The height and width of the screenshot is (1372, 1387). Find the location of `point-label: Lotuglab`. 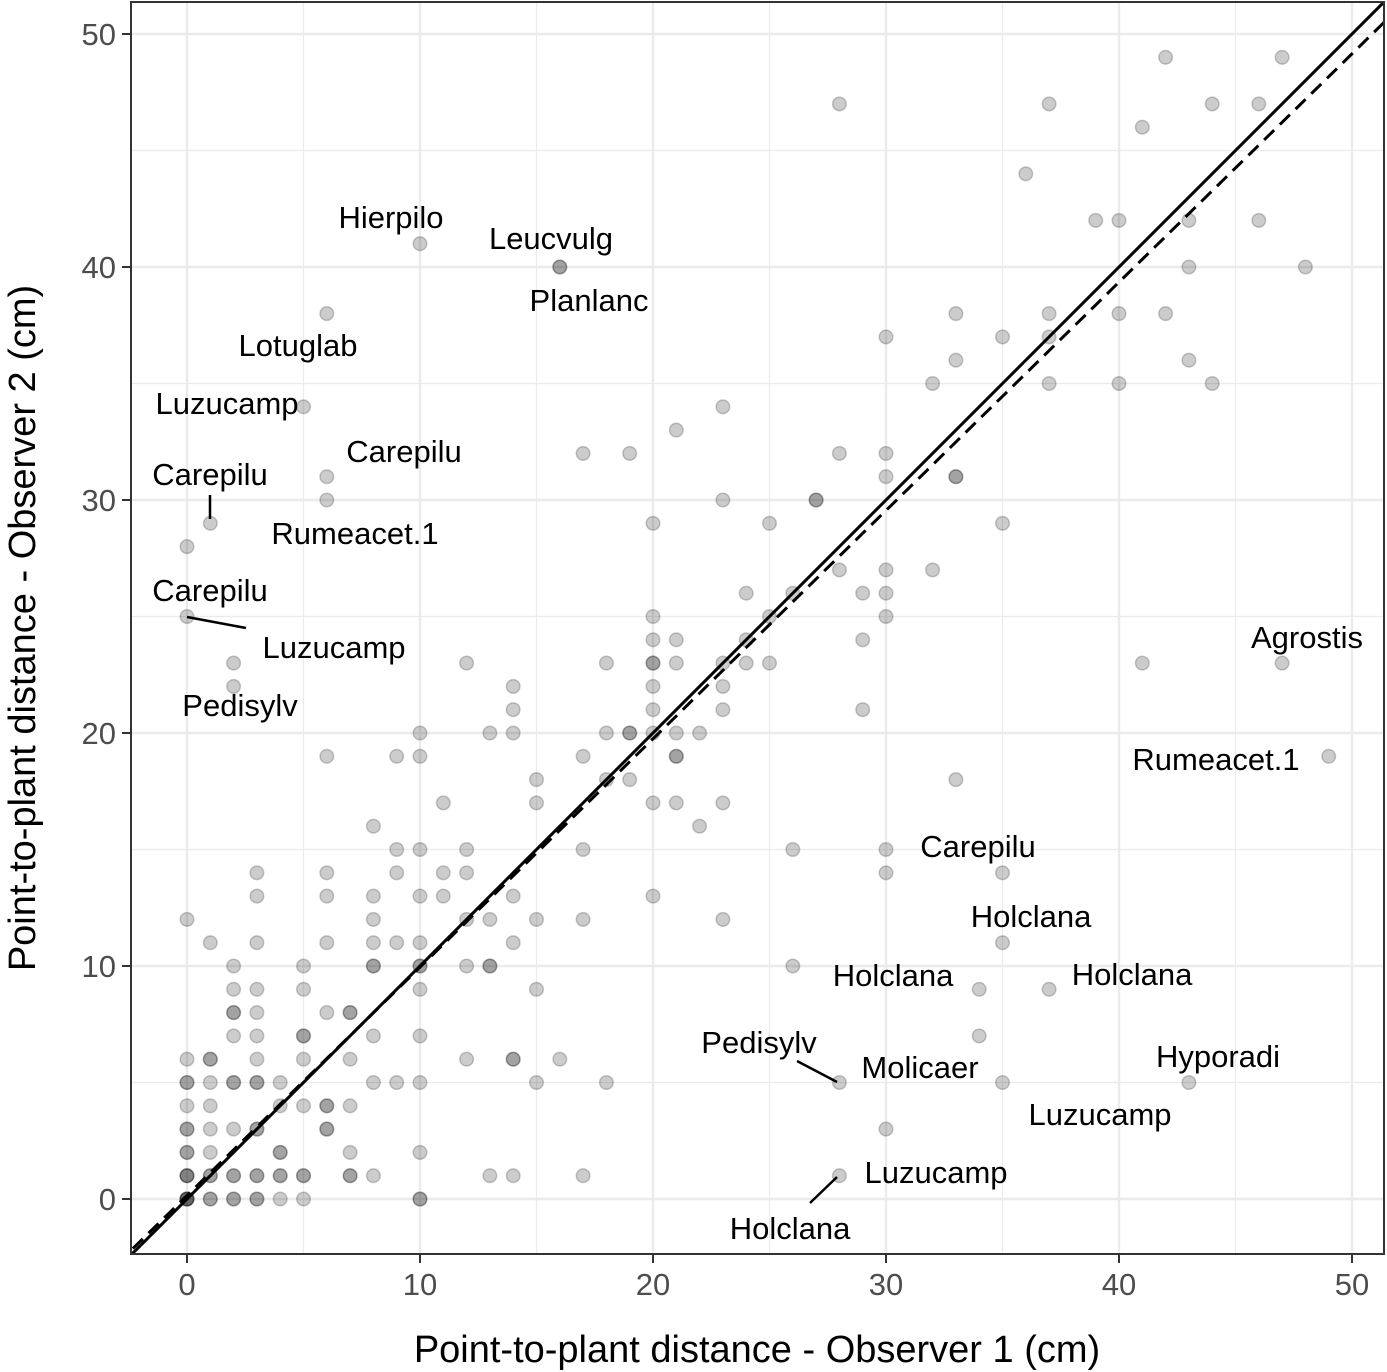

point-label: Lotuglab is located at coordinates (298, 345).